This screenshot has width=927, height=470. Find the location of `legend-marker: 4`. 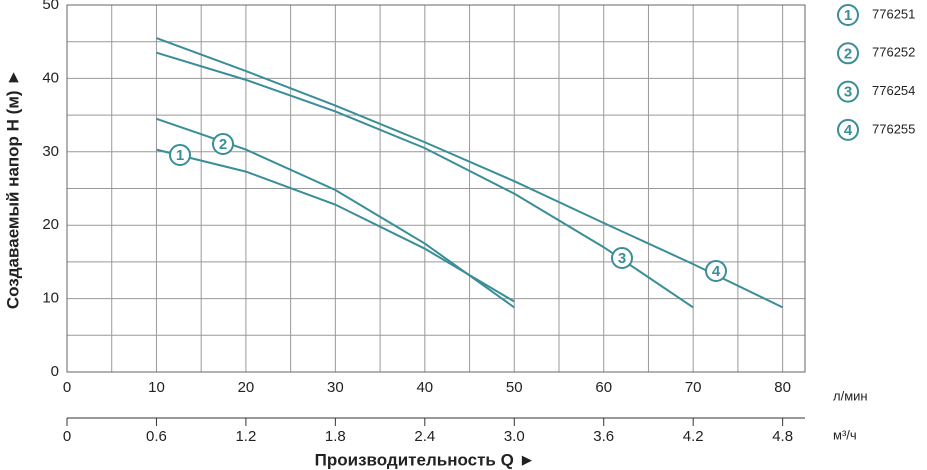

legend-marker: 4 is located at coordinates (848, 130).